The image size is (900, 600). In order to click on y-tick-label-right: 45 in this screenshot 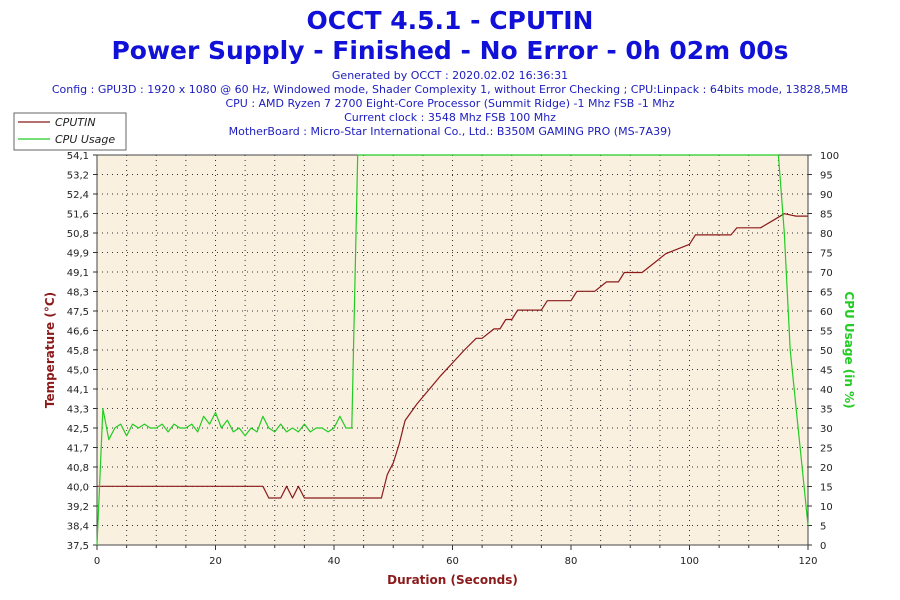, I will do `click(826, 371)`.